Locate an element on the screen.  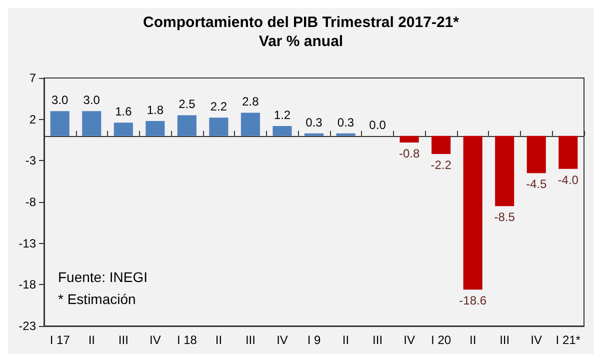
data-label: 2.2 is located at coordinates (219, 107).